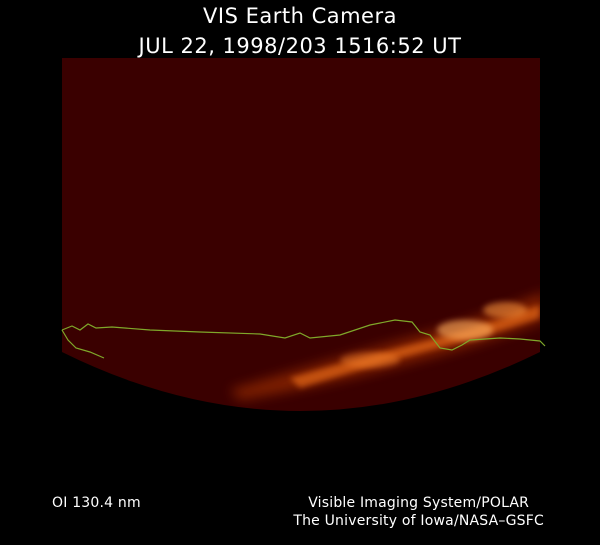 The height and width of the screenshot is (545, 600). Describe the element at coordinates (418, 521) in the screenshot. I see `institution-credit: The University of Iowa/NASA–GSFC` at that location.